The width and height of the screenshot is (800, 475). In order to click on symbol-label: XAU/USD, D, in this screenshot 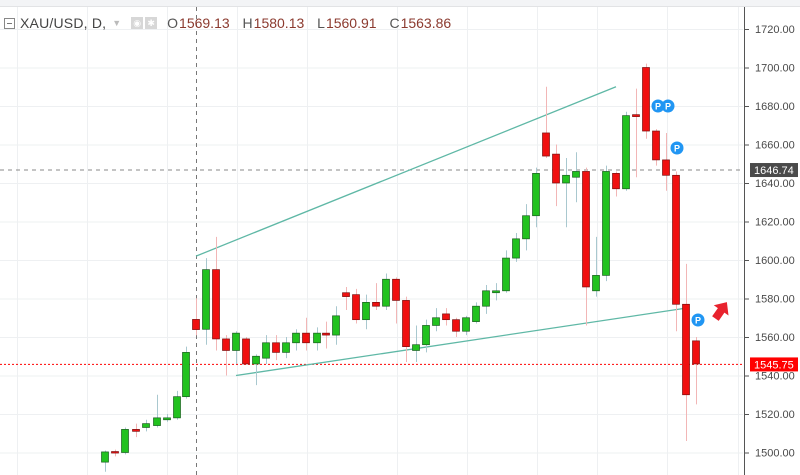, I will do `click(63, 23)`.